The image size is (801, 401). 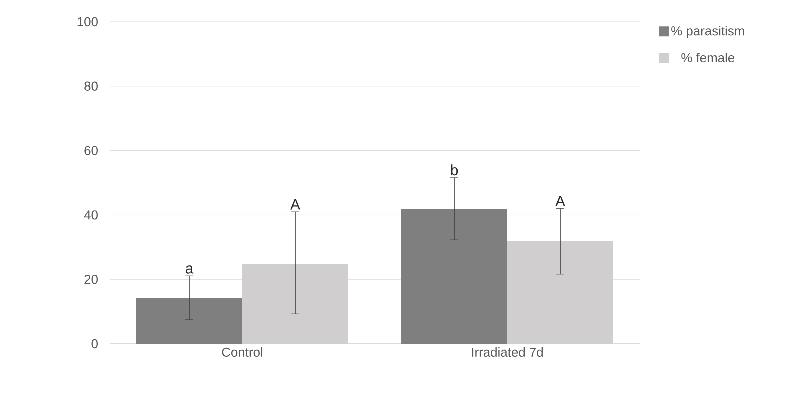 I want to click on y-tick-label: 80, so click(x=91, y=86).